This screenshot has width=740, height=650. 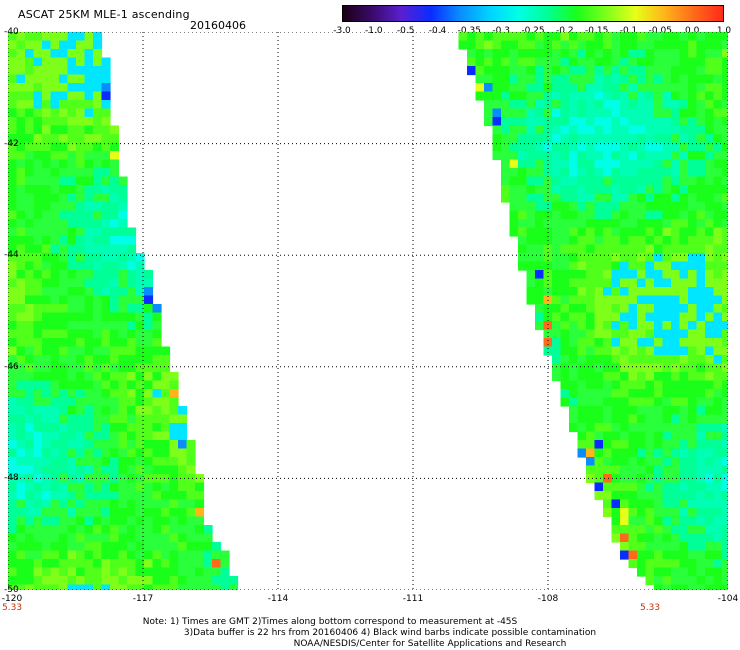 I want to click on color-scale-tick: 0.0, so click(x=692, y=31).